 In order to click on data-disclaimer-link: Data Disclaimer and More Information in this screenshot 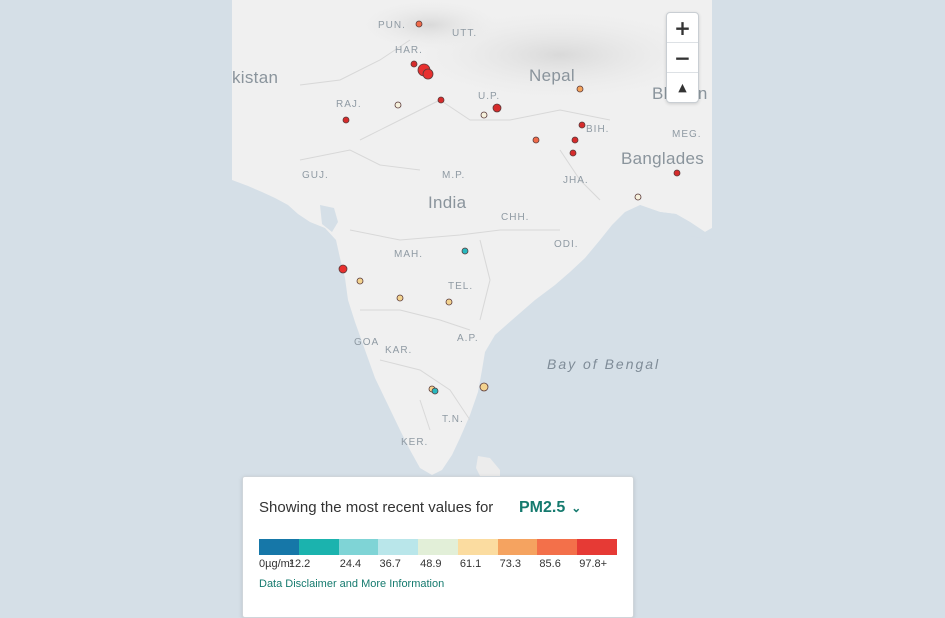, I will do `click(352, 584)`.